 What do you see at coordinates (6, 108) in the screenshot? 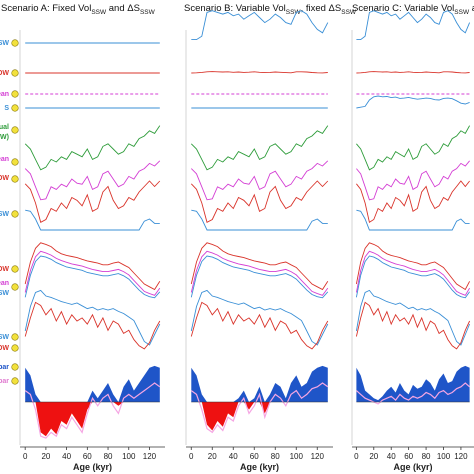
I see `row-label: S` at bounding box center [6, 108].